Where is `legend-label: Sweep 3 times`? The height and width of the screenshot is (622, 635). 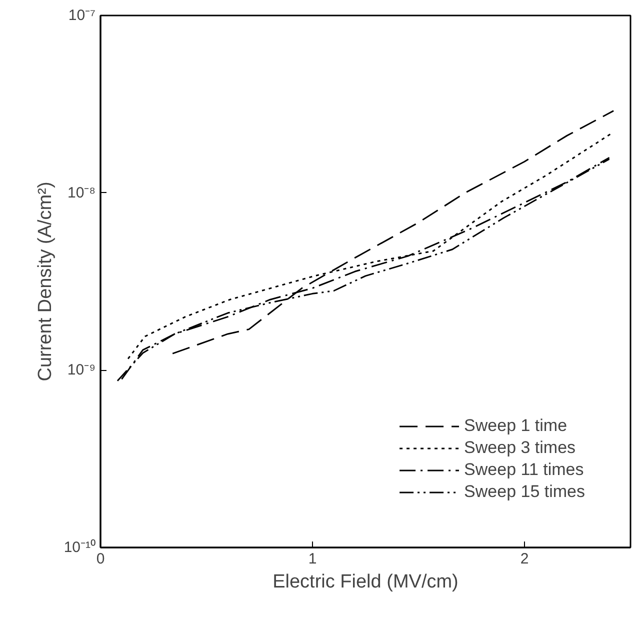
legend-label: Sweep 3 times is located at coordinates (520, 448).